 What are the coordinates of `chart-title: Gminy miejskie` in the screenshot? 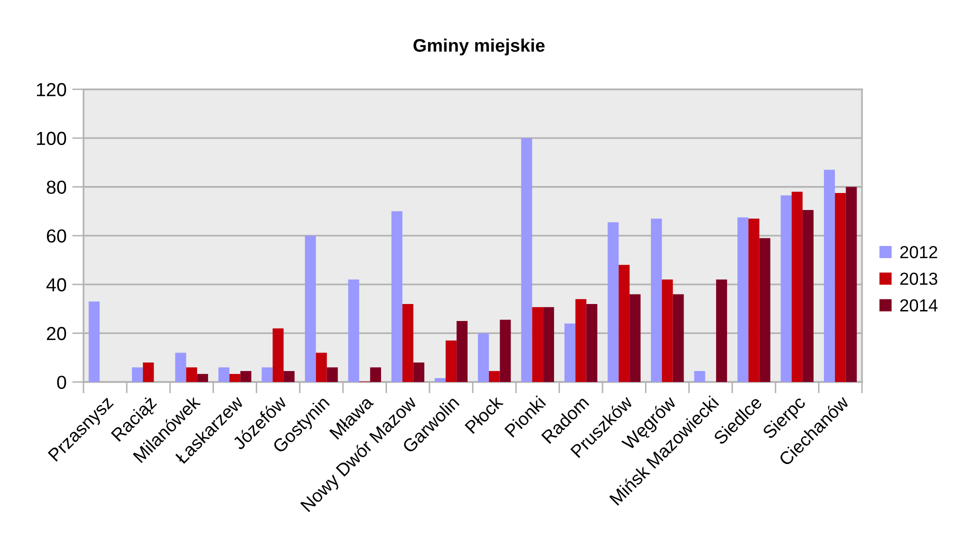 It's located at (479, 47).